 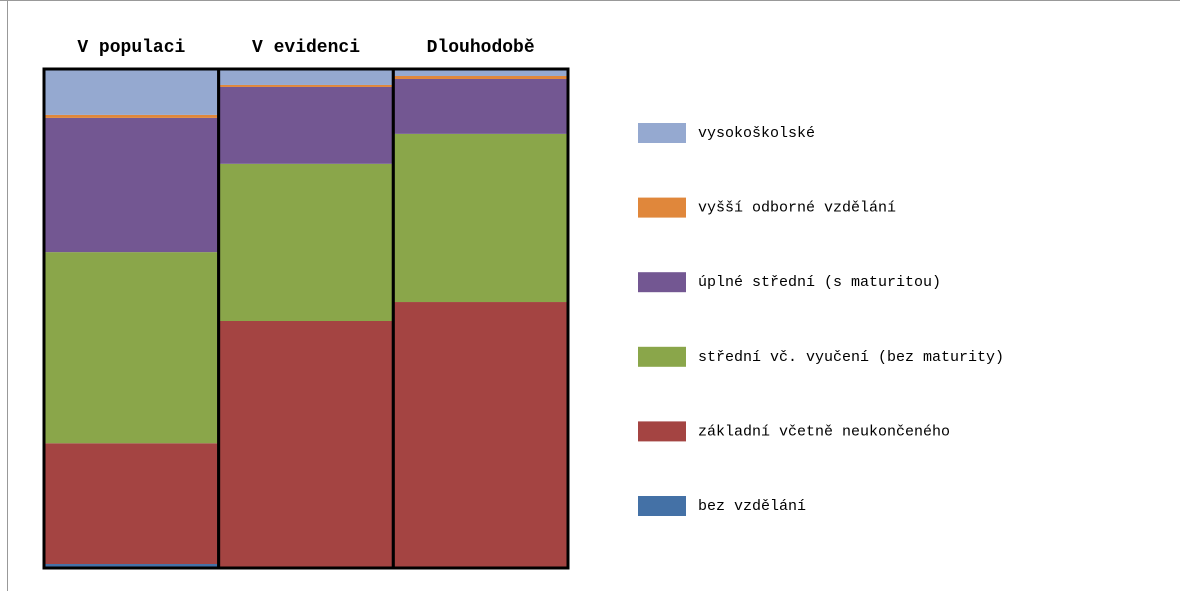 What do you see at coordinates (824, 431) in the screenshot?
I see `legend-label: základní včetně neukončeného` at bounding box center [824, 431].